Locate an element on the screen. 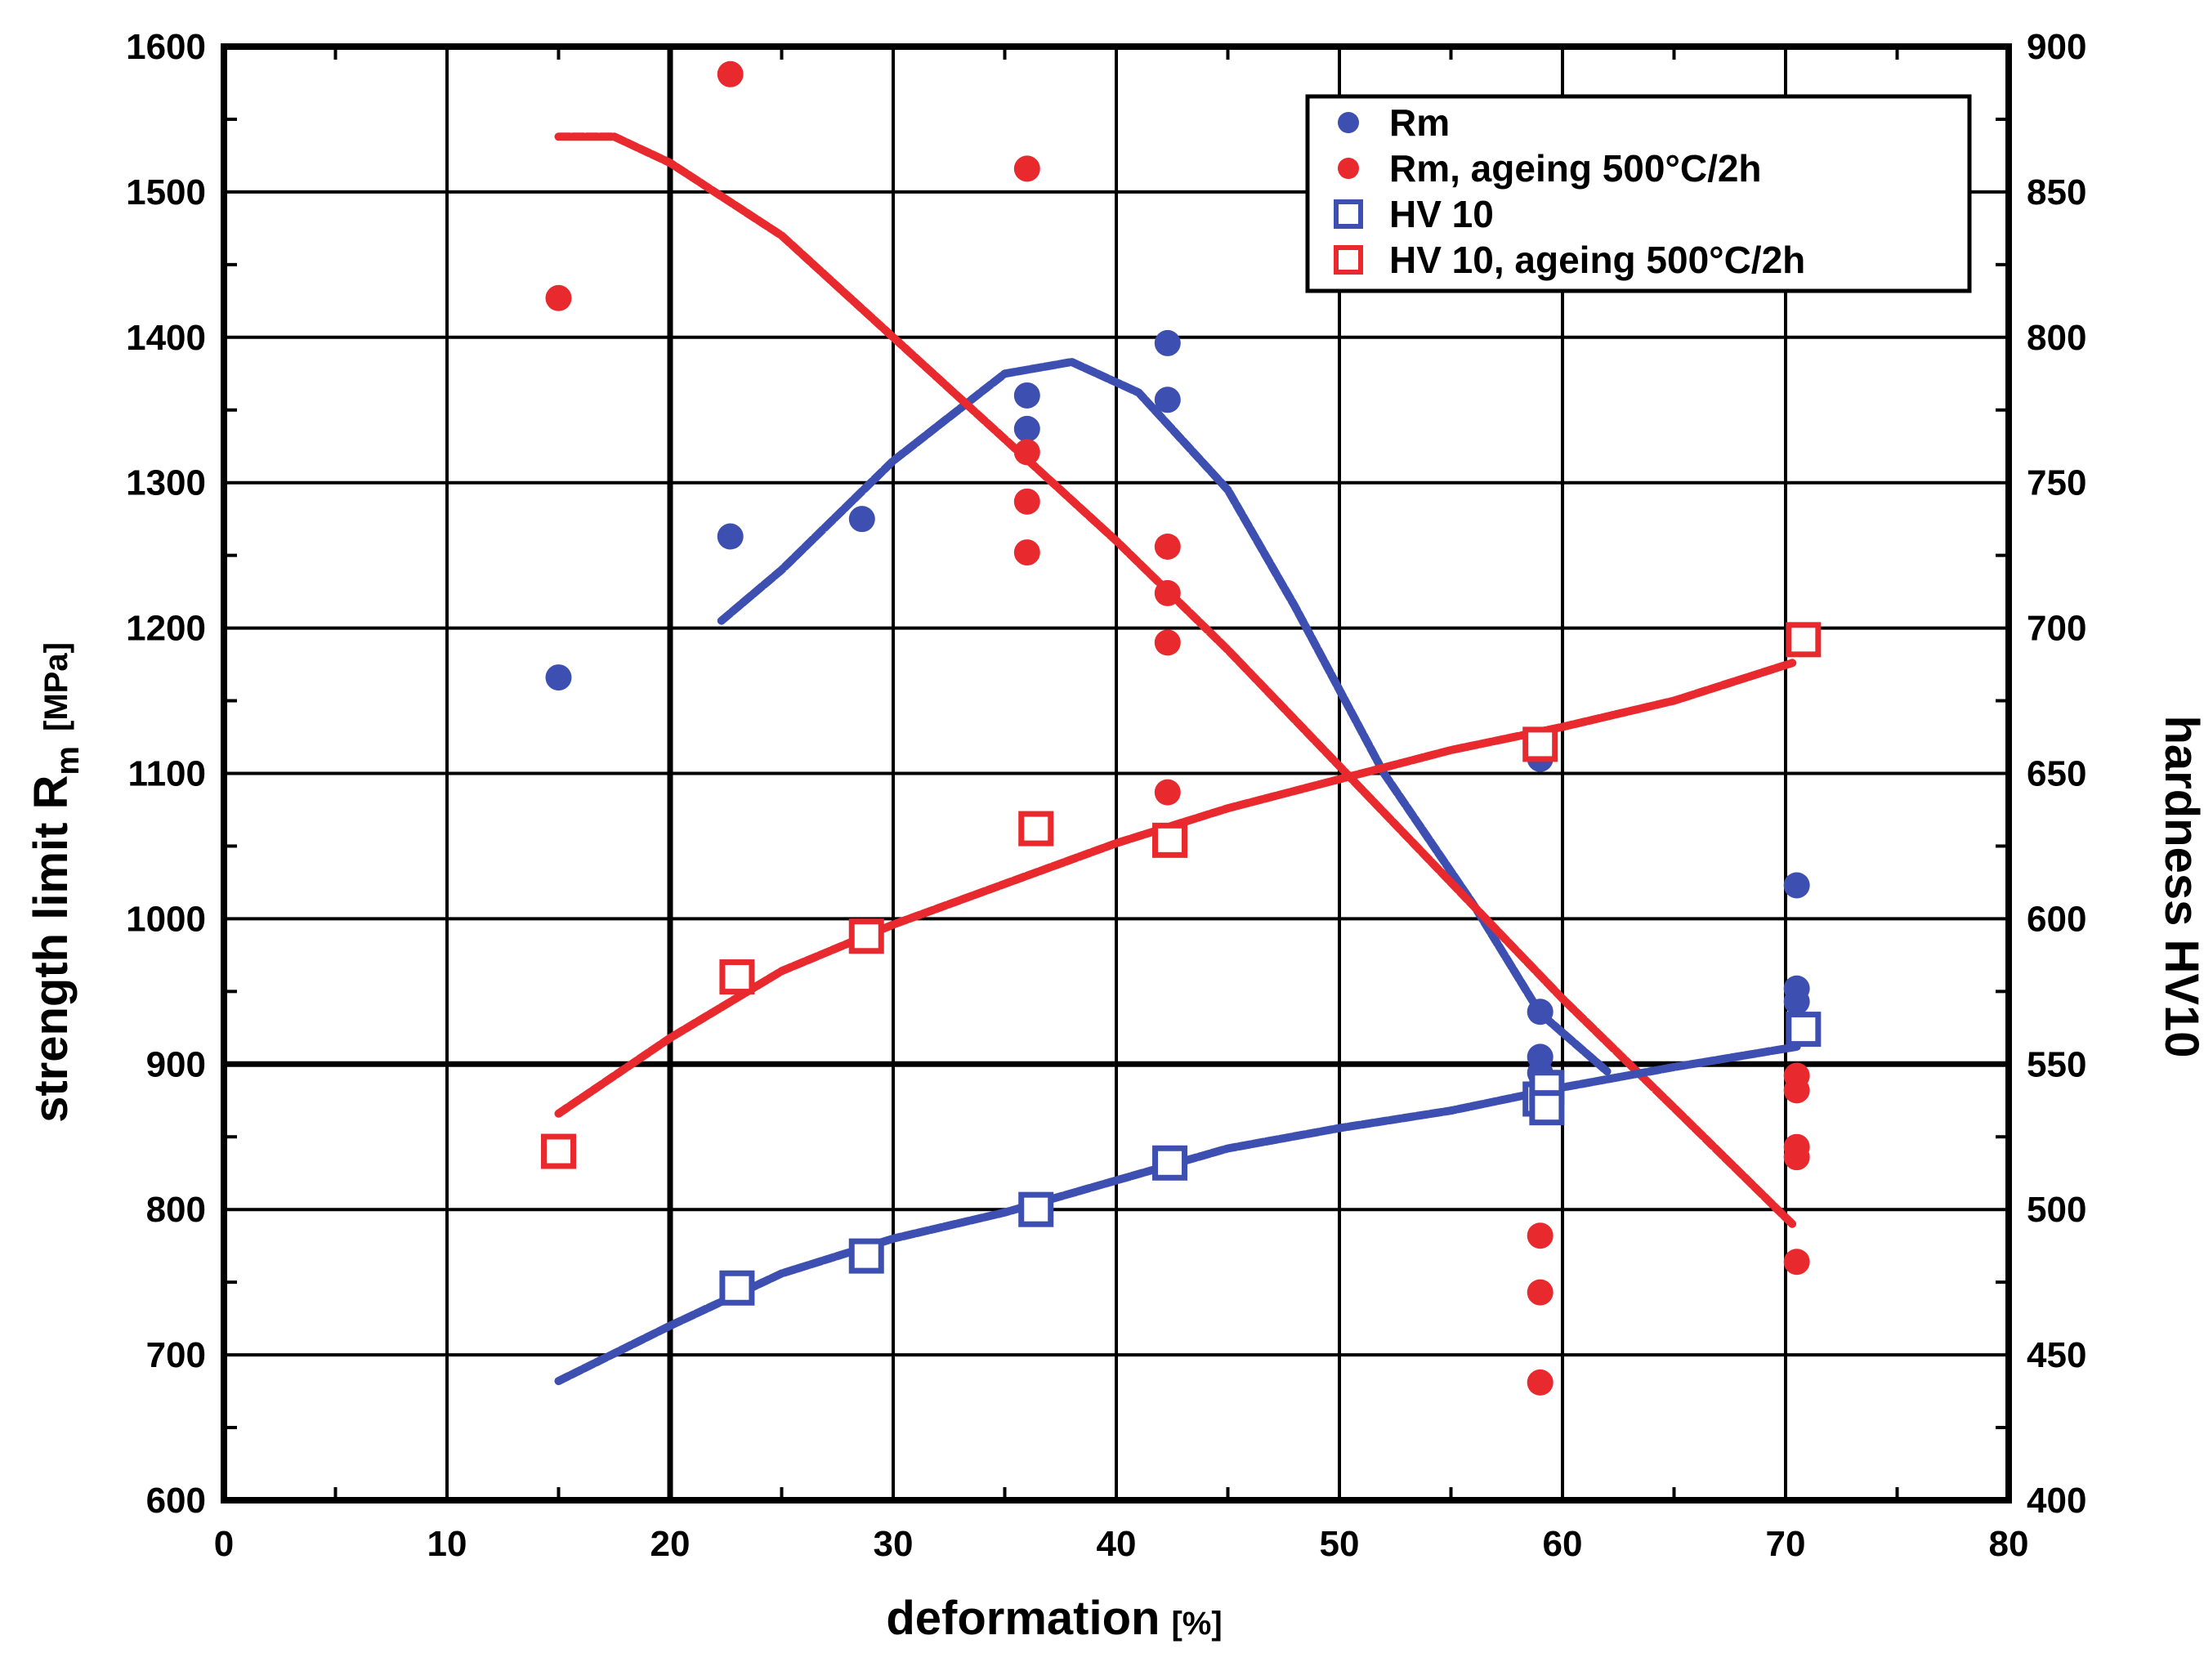 This screenshot has height=1680, width=2204. x-tick-label: 50 is located at coordinates (1340, 1544).